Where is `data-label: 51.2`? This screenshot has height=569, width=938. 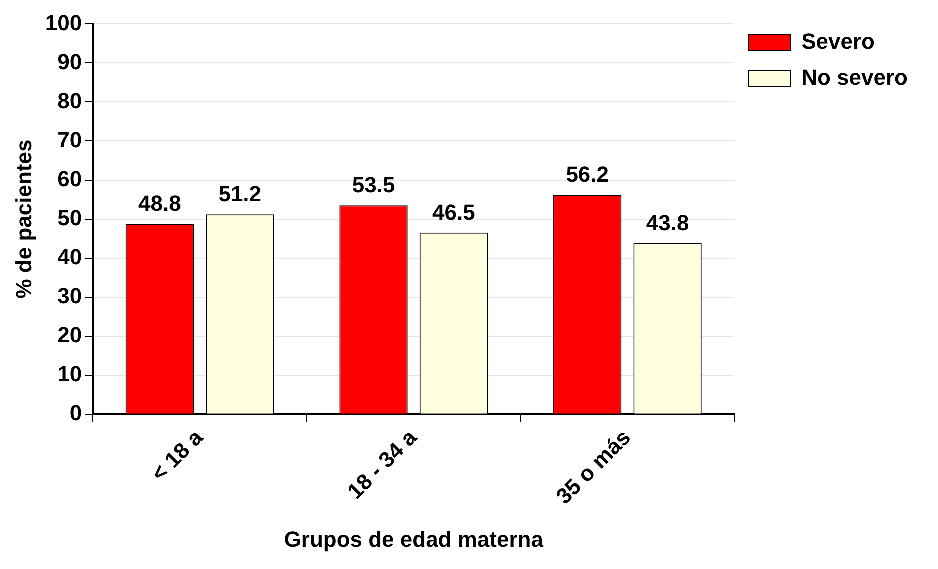 data-label: 51.2 is located at coordinates (240, 194).